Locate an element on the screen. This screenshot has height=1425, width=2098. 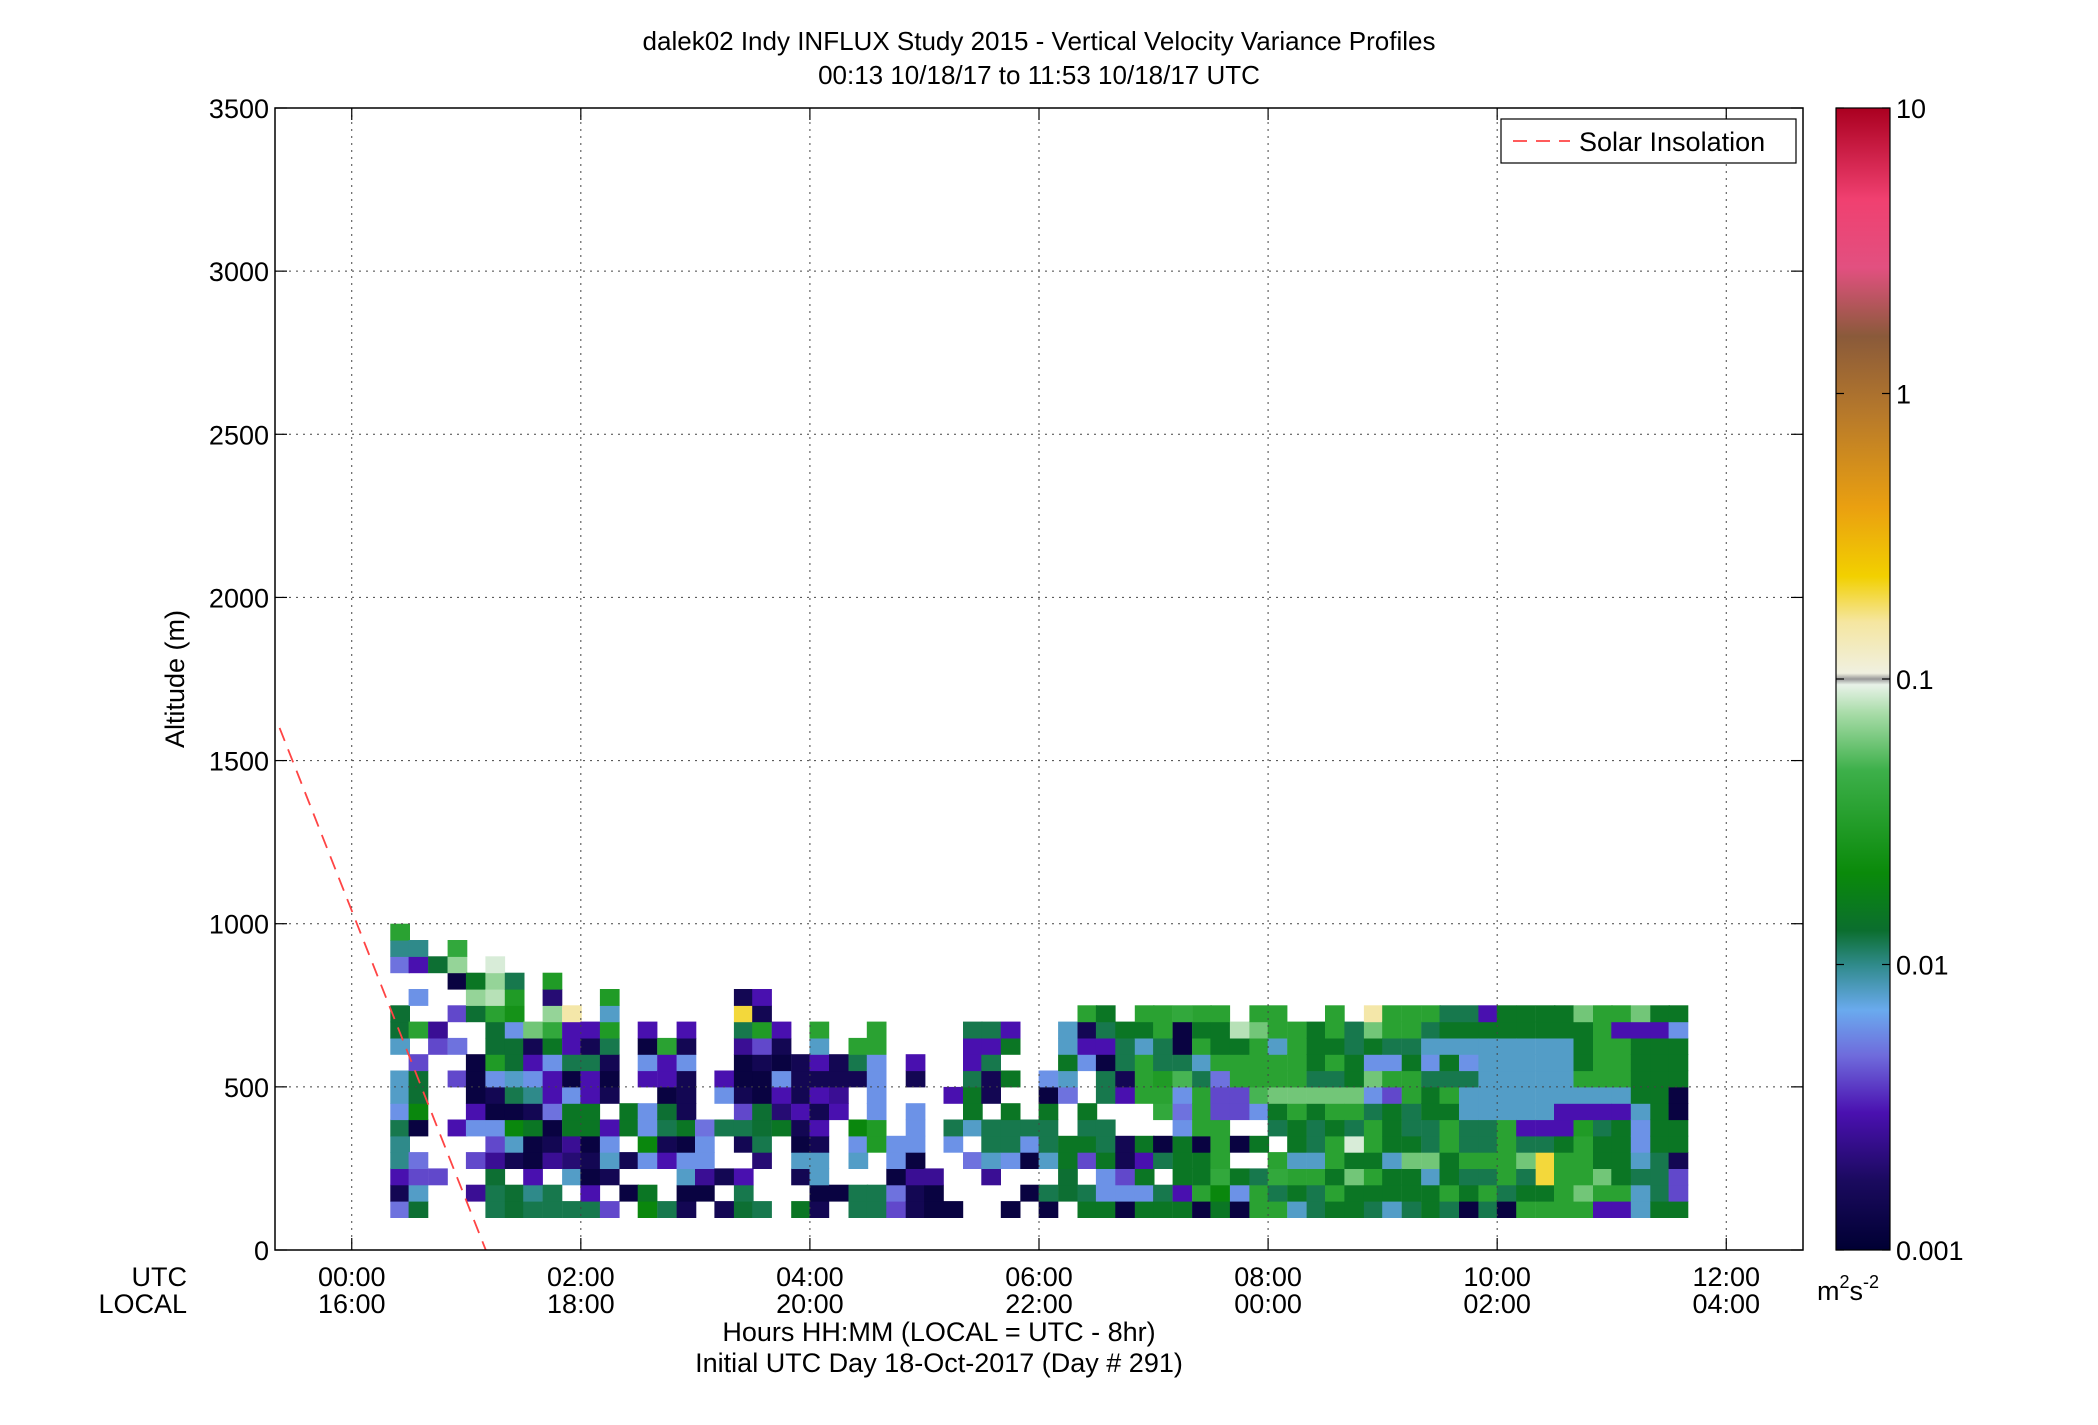
y-tick-label: 2000 is located at coordinates (239, 598).